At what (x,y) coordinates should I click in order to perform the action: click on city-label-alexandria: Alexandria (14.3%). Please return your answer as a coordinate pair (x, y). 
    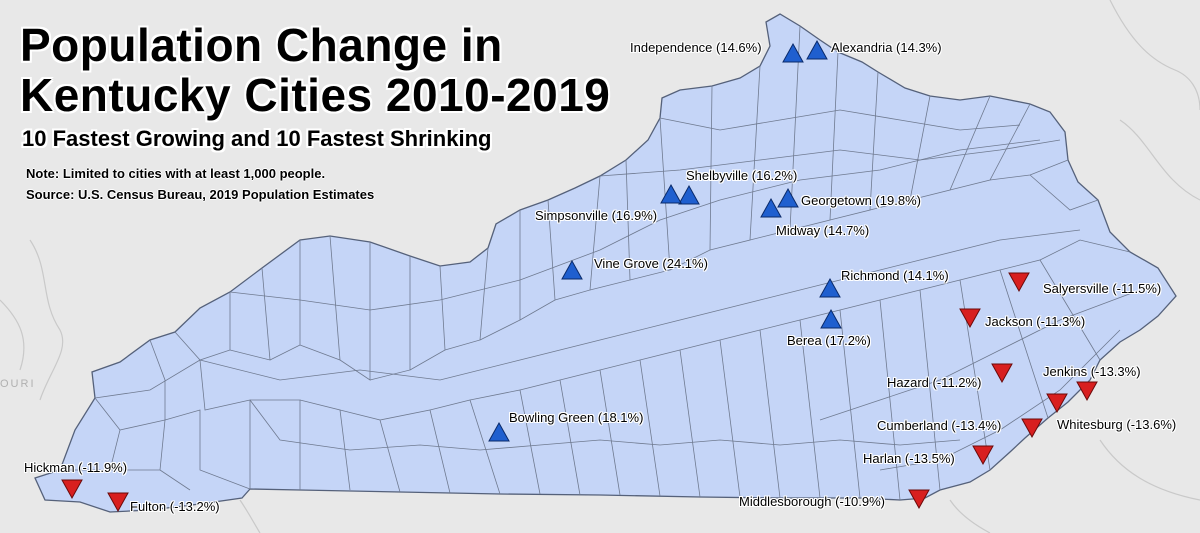
    Looking at the image, I should click on (886, 47).